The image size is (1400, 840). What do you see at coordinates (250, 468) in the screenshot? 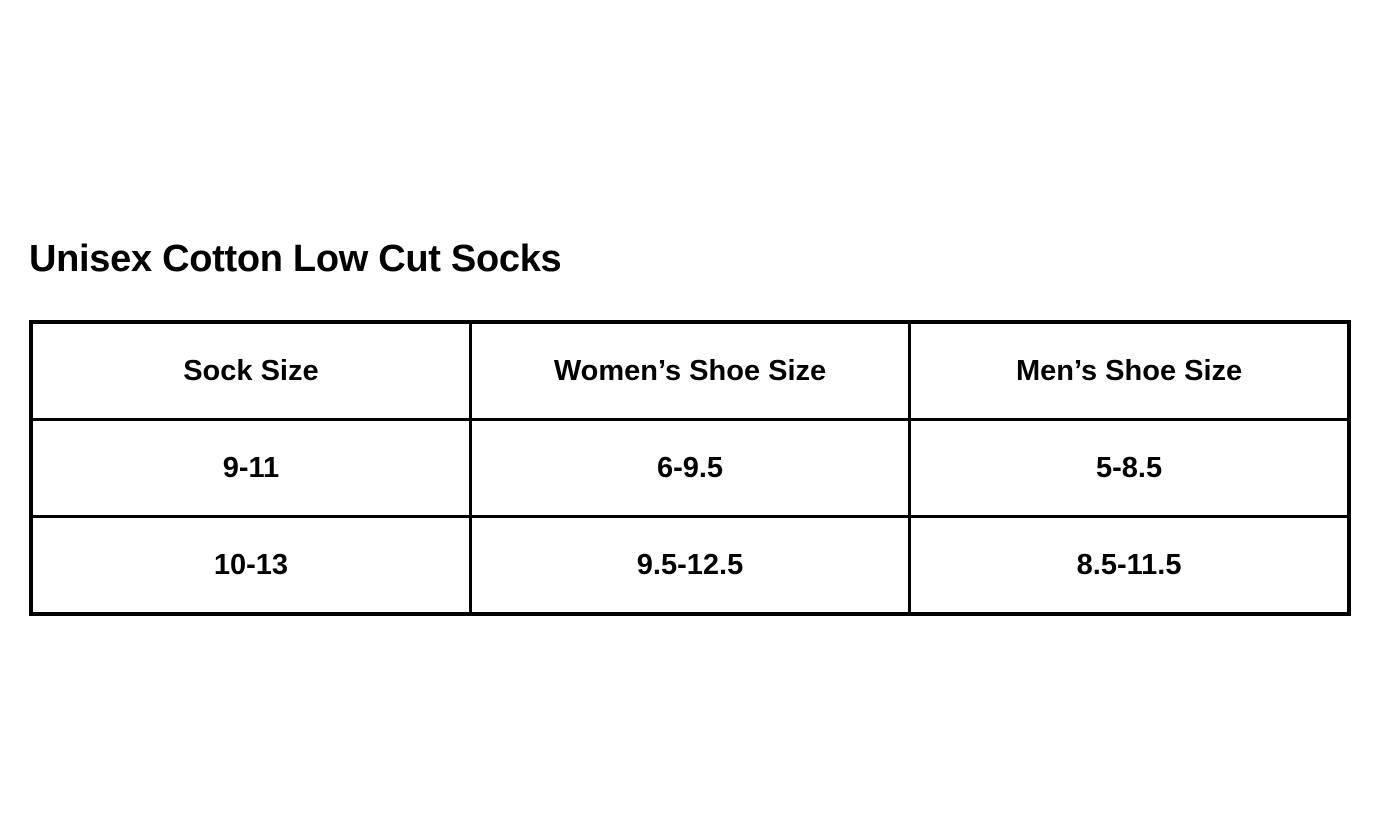
I see `cell-sock-size: 9-11` at bounding box center [250, 468].